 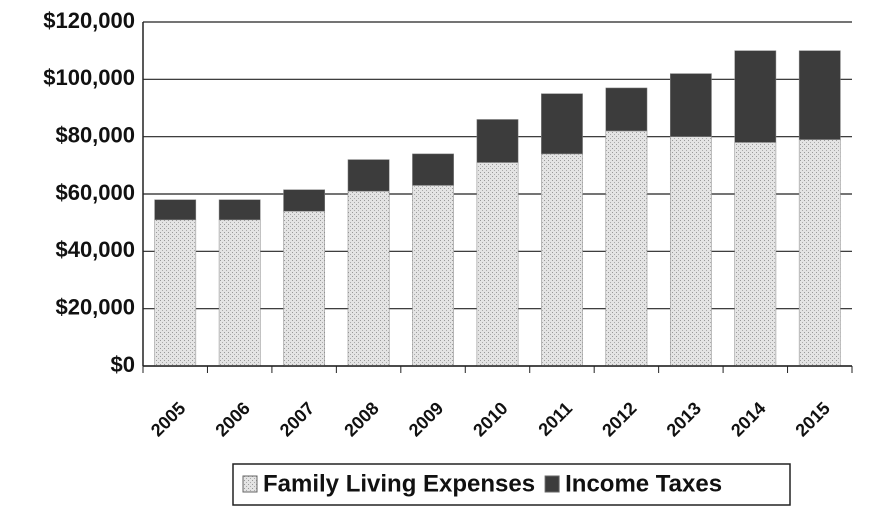 What do you see at coordinates (619, 419) in the screenshot?
I see `x-tick-label: 2012` at bounding box center [619, 419].